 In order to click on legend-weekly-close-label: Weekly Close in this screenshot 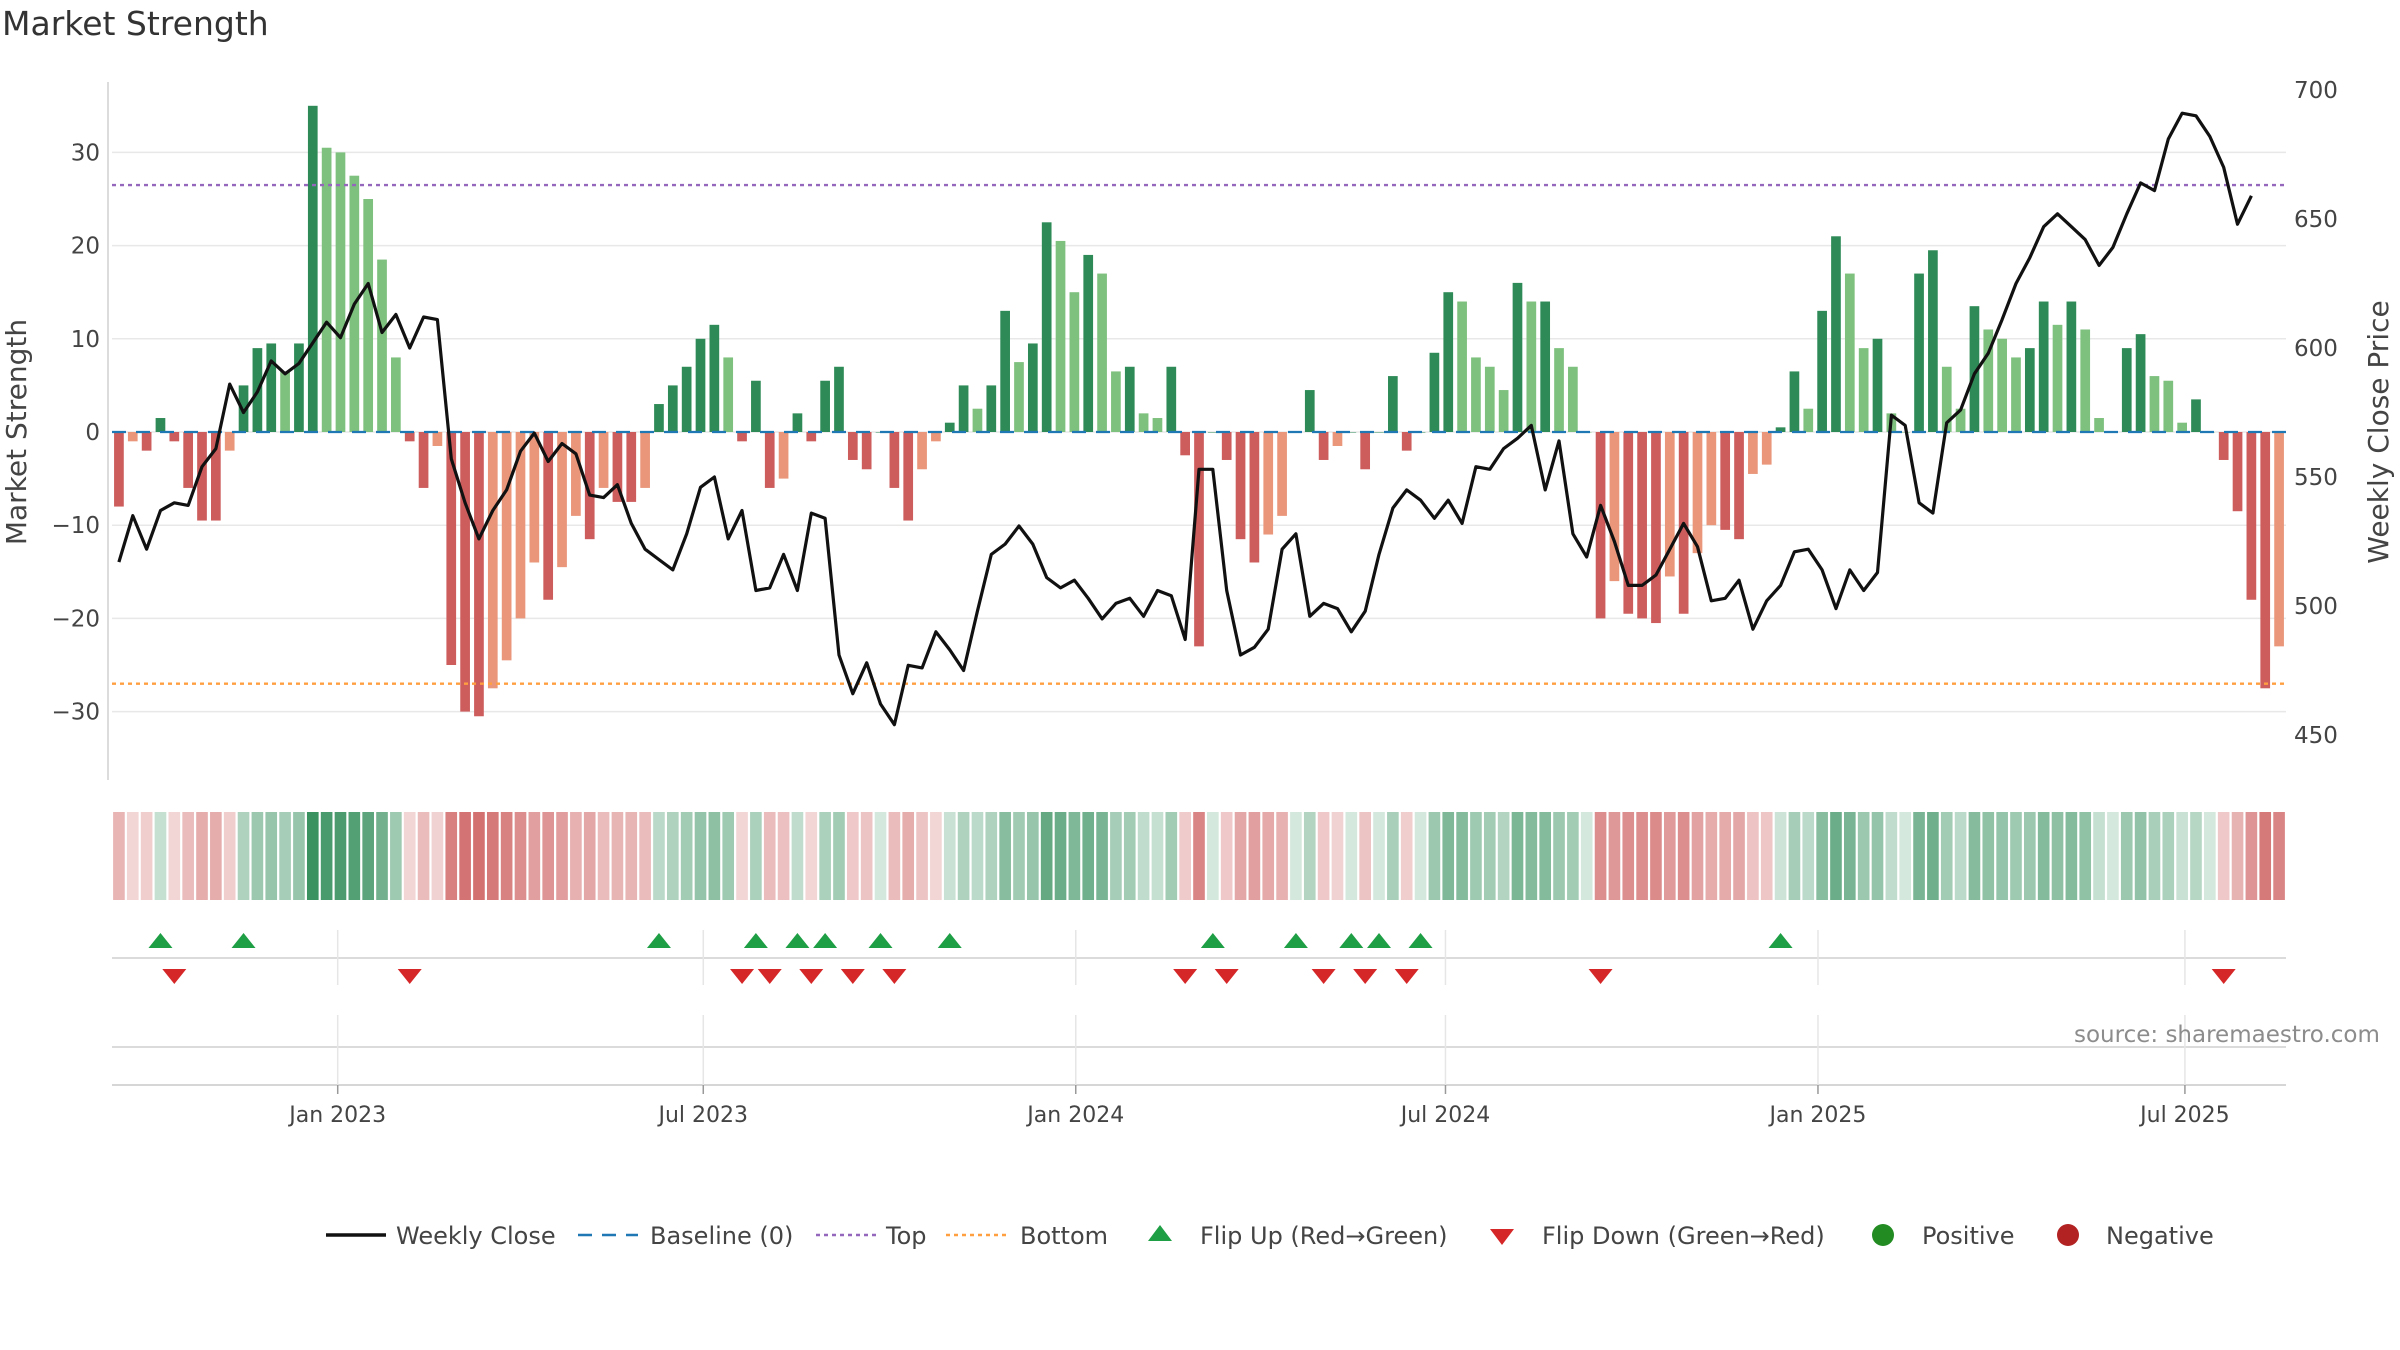, I will do `click(476, 1236)`.